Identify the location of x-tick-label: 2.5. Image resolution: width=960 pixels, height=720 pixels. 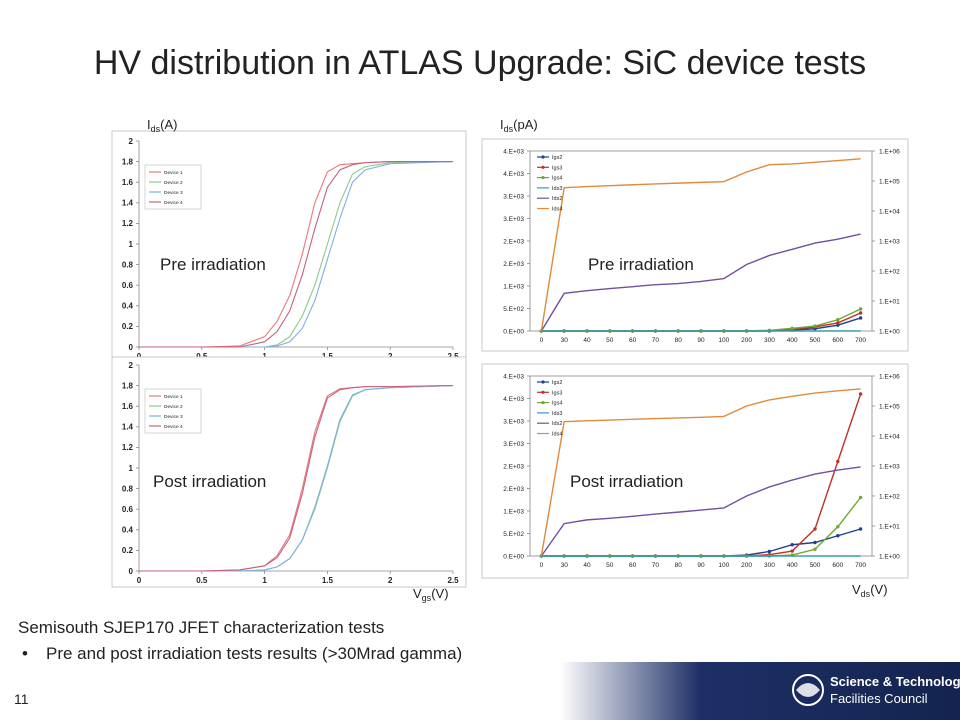
(453, 580).